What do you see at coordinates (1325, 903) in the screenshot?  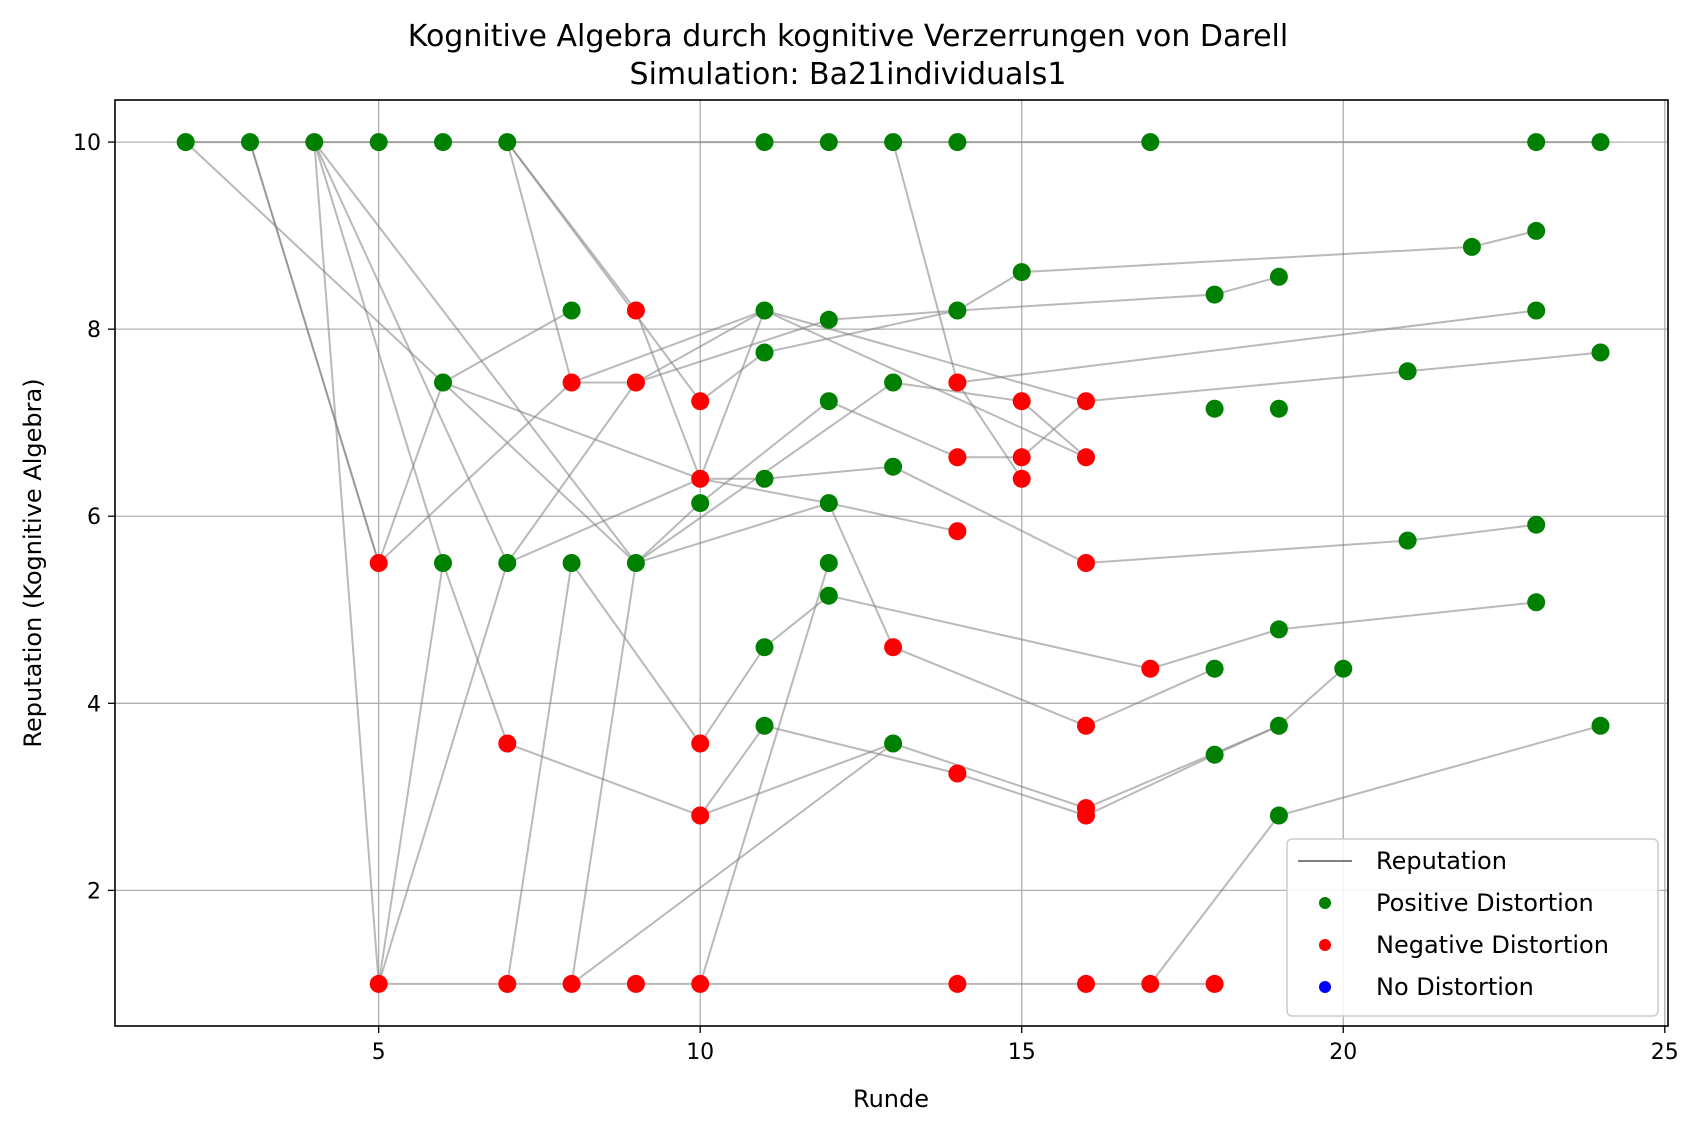 I see `legend-positive-swatch` at bounding box center [1325, 903].